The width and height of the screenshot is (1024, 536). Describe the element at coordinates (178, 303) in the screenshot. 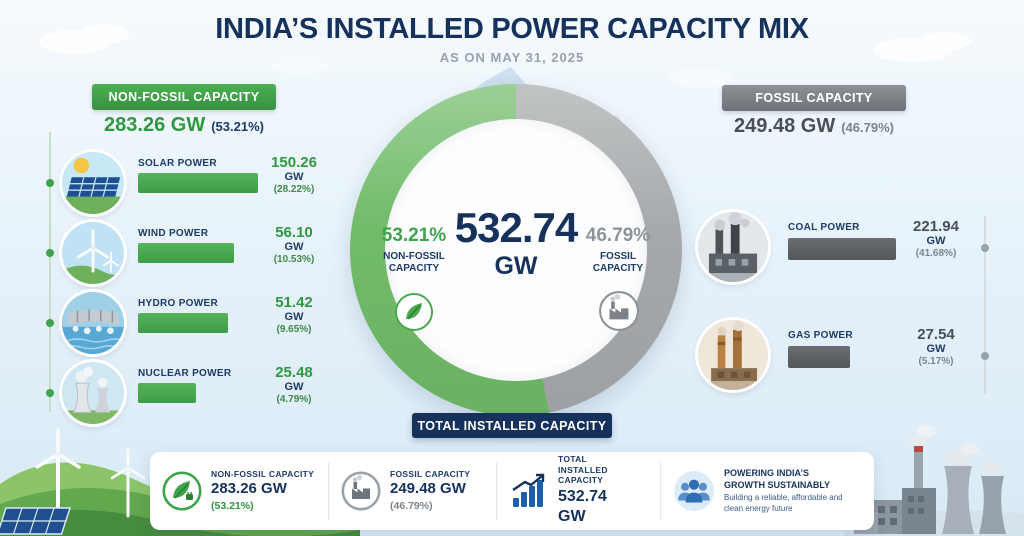

I see `row-label: HYDRO POWER` at that location.